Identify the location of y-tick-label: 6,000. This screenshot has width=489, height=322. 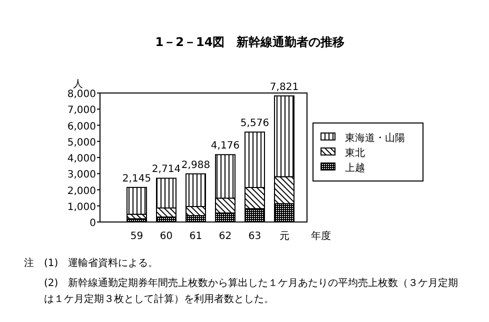
(81, 126).